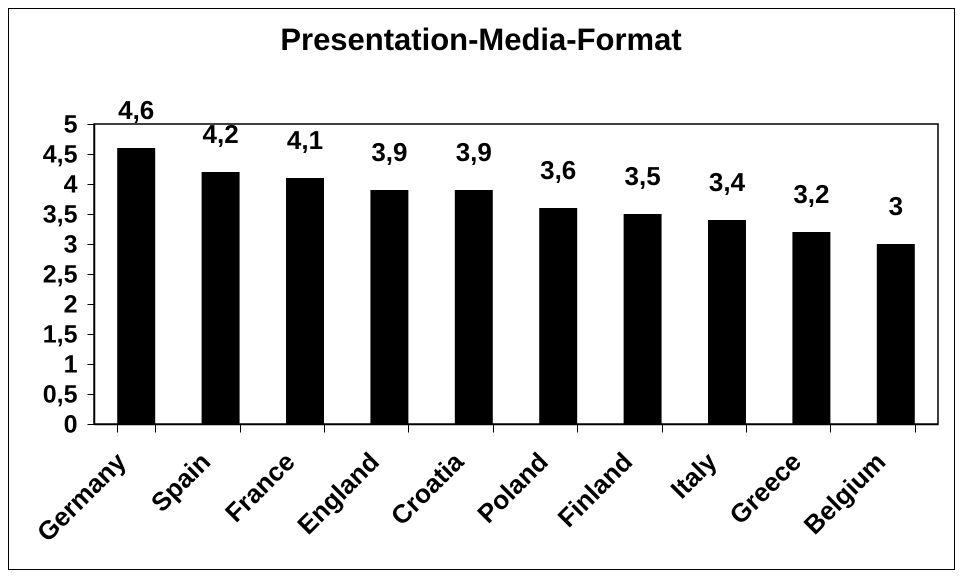 Image resolution: width=963 pixels, height=578 pixels. I want to click on data-label: 3,4, so click(727, 182).